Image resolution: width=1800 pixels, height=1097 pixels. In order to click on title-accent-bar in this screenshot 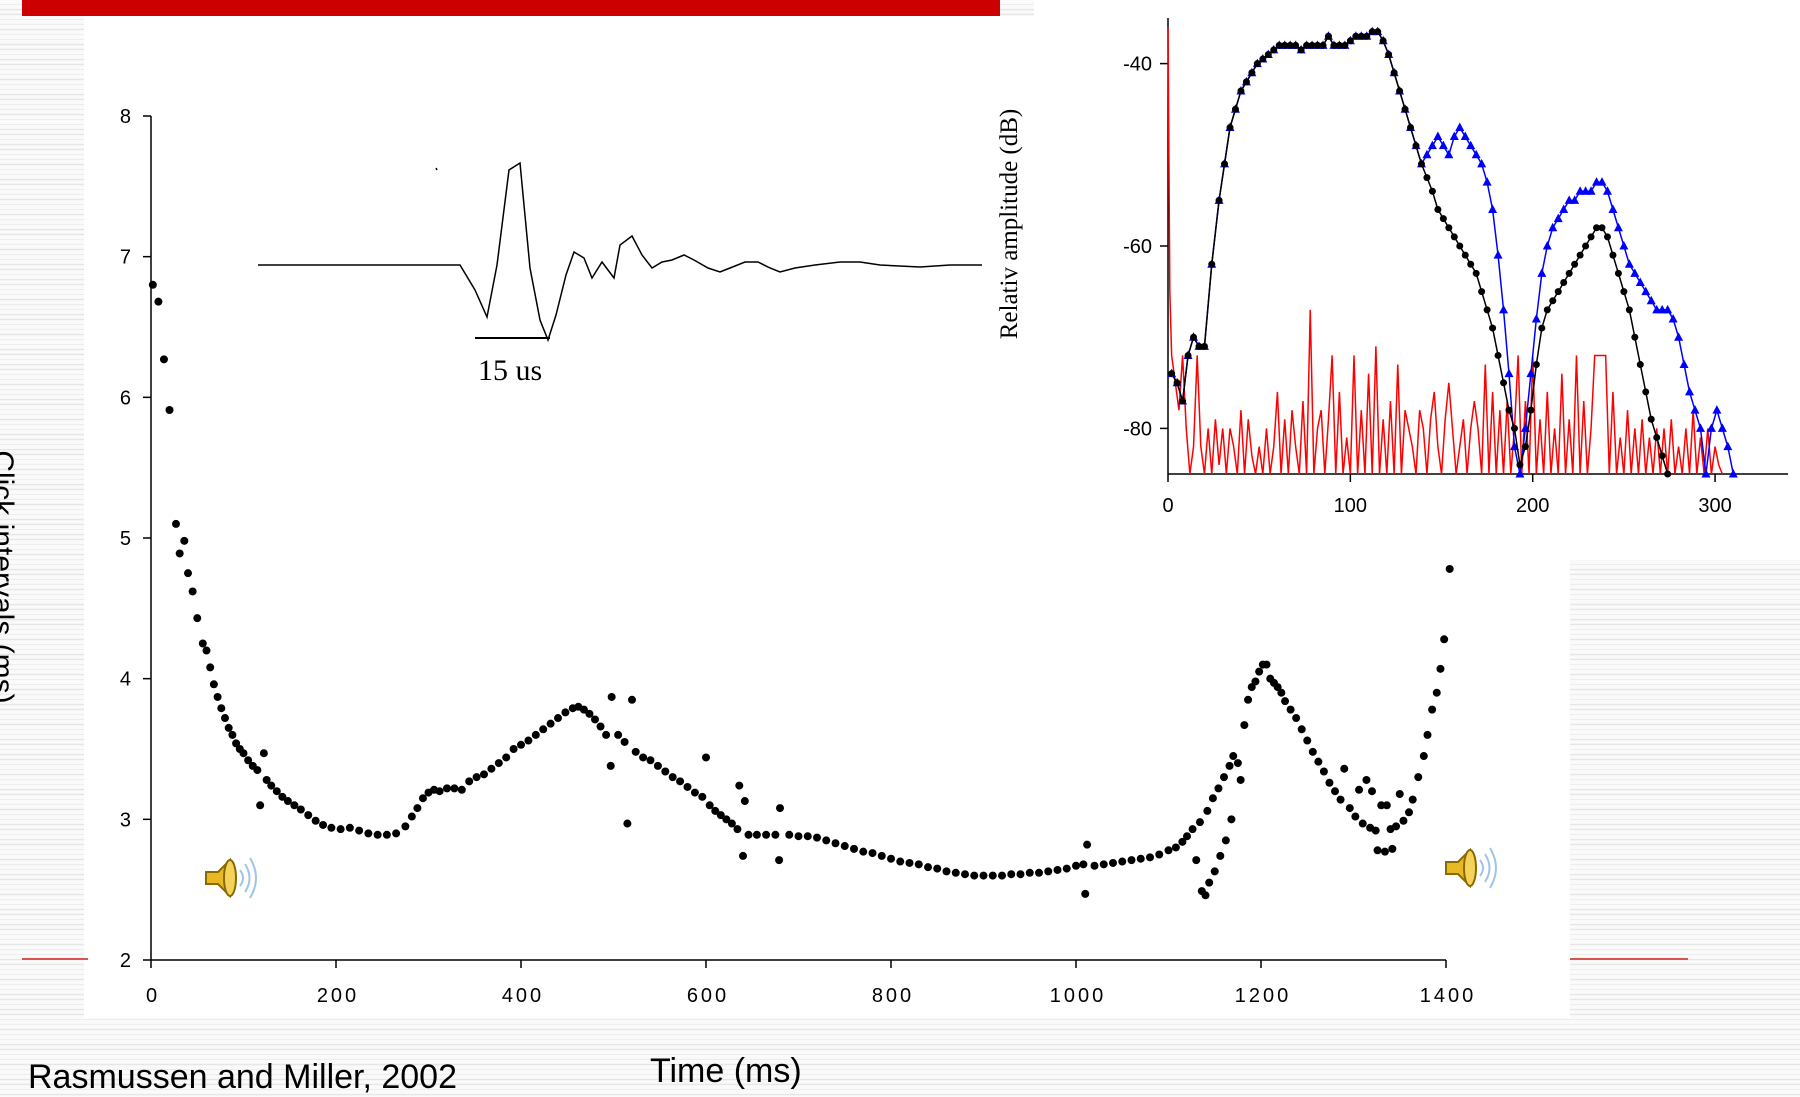, I will do `click(511, 8)`.